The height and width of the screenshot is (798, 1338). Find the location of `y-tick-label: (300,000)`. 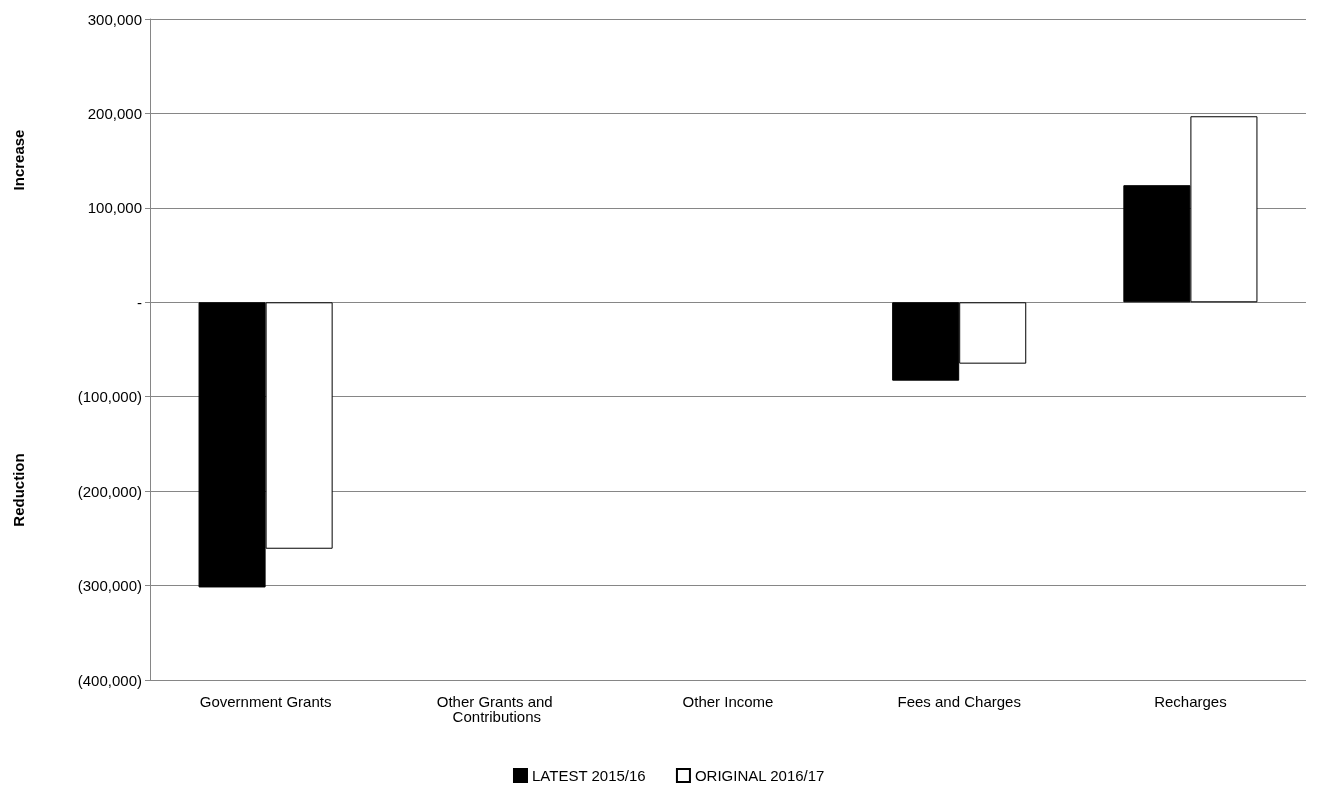

y-tick-label: (300,000) is located at coordinates (109, 586).